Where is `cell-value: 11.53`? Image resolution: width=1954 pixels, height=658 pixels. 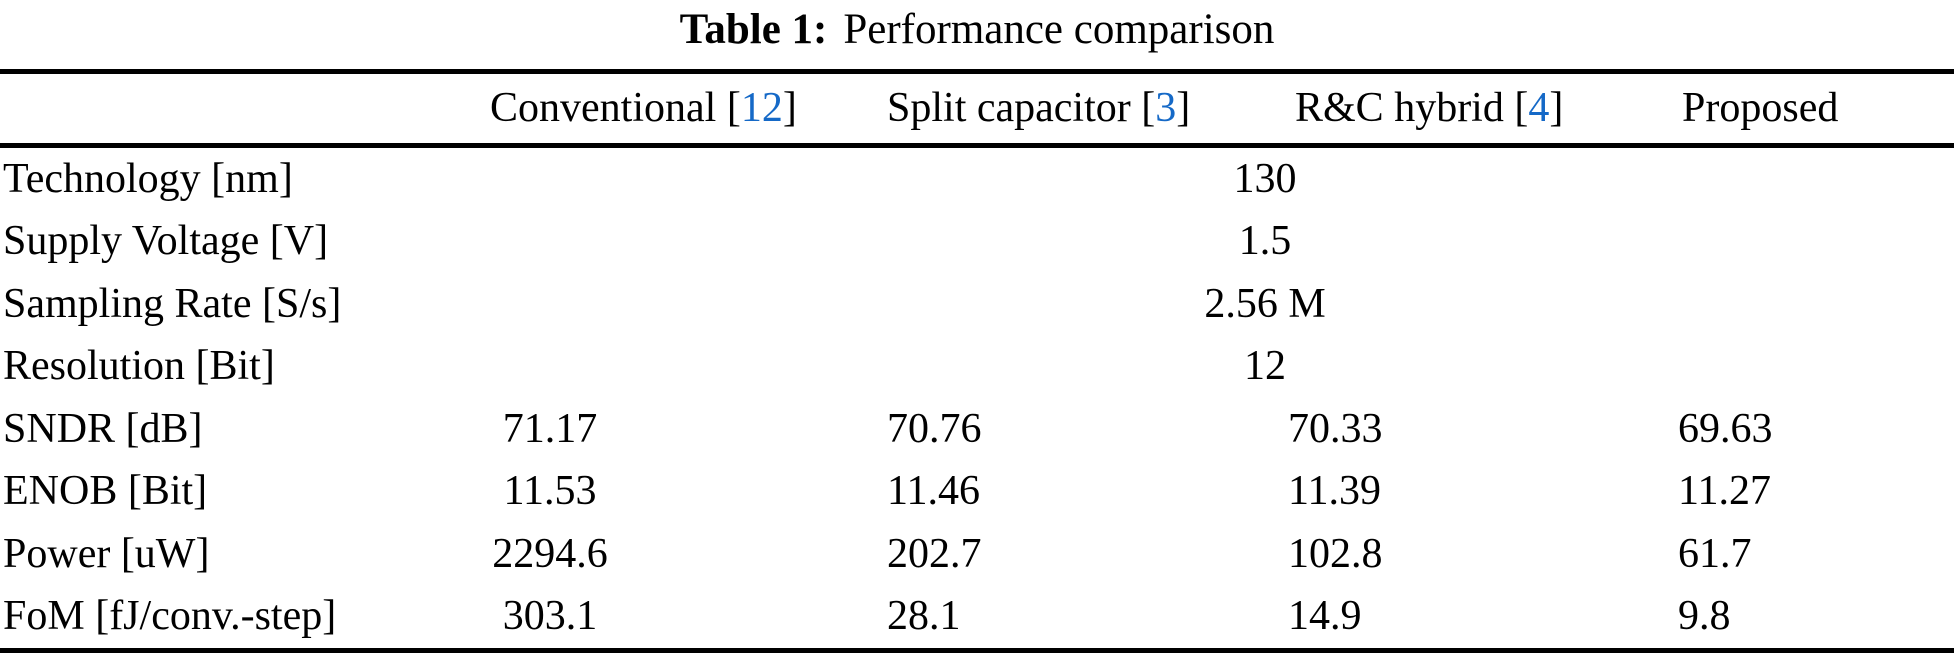 cell-value: 11.53 is located at coordinates (550, 491).